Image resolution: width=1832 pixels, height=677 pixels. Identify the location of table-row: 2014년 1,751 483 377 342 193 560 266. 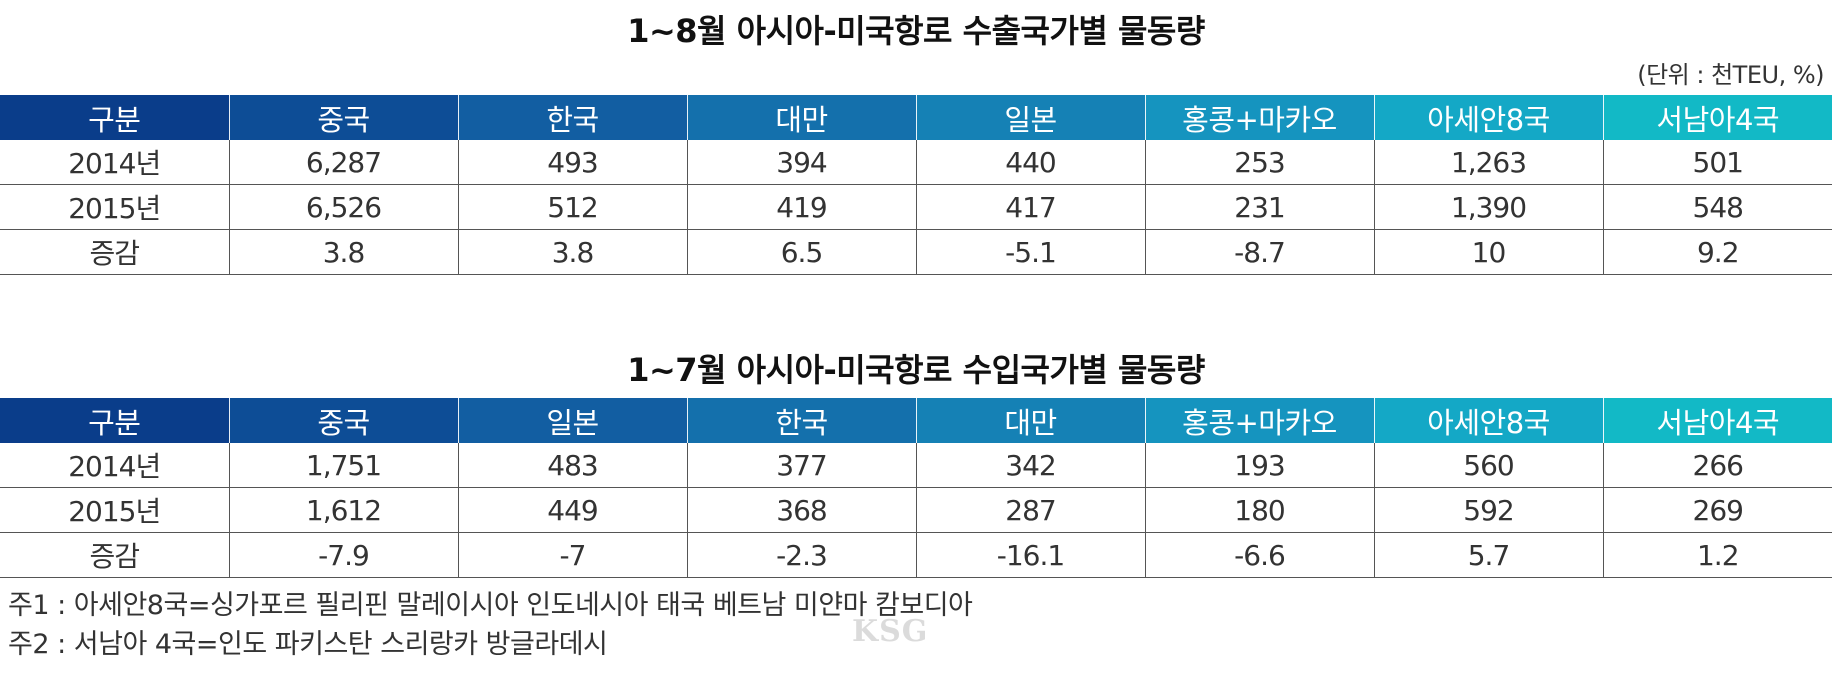
(916, 465).